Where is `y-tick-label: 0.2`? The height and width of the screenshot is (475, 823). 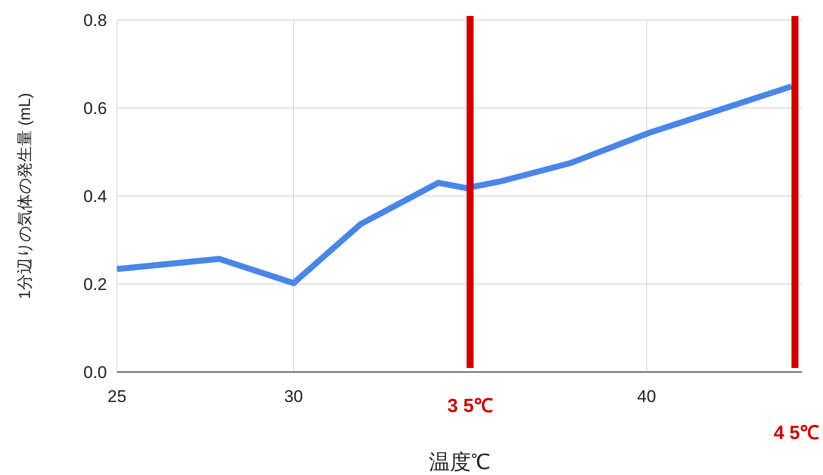 y-tick-label: 0.2 is located at coordinates (95, 284).